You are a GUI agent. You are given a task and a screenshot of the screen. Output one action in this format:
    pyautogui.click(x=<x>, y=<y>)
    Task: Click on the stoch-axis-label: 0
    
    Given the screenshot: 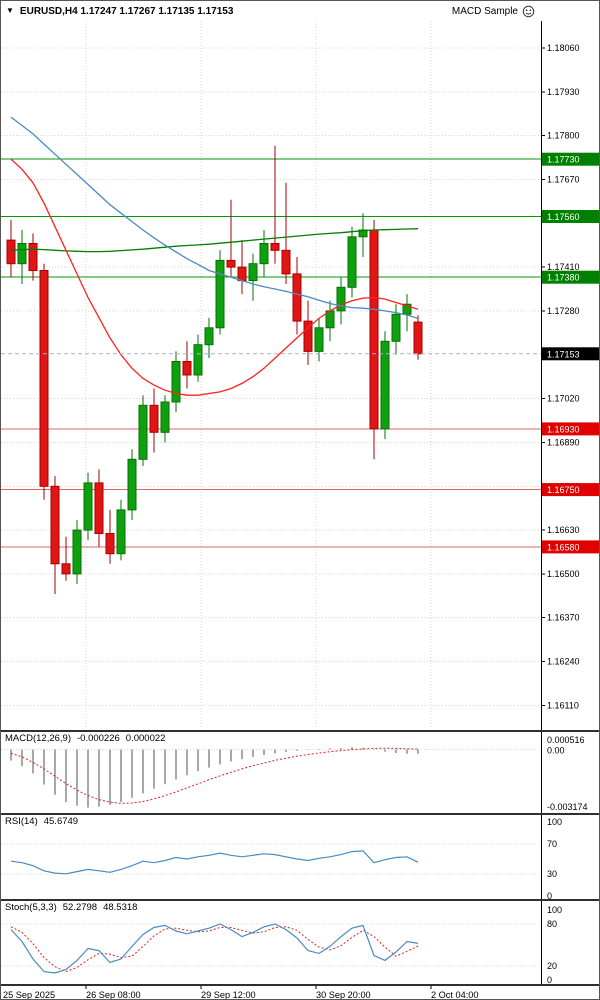 What is the action you would take?
    pyautogui.click(x=549, y=980)
    